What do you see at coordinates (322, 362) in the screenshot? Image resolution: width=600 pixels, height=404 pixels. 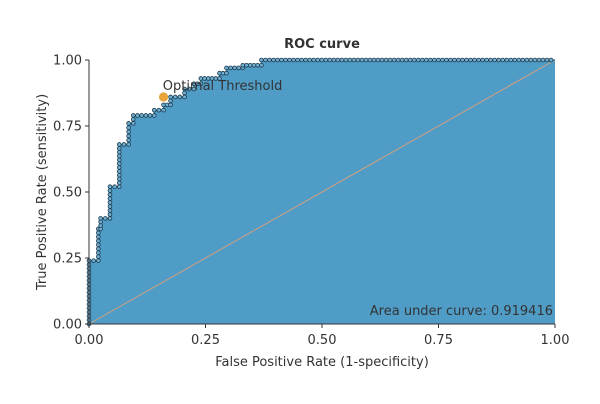 I see `x-axis-title: False Positive Rate (1-specificity)` at bounding box center [322, 362].